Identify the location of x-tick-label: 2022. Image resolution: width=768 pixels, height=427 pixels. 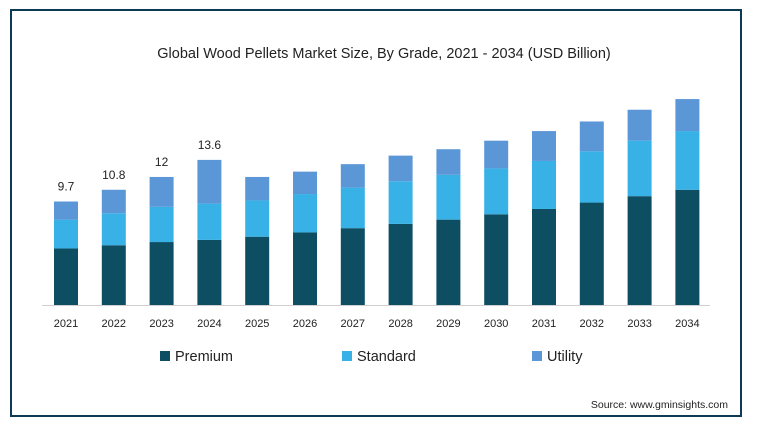
(114, 324).